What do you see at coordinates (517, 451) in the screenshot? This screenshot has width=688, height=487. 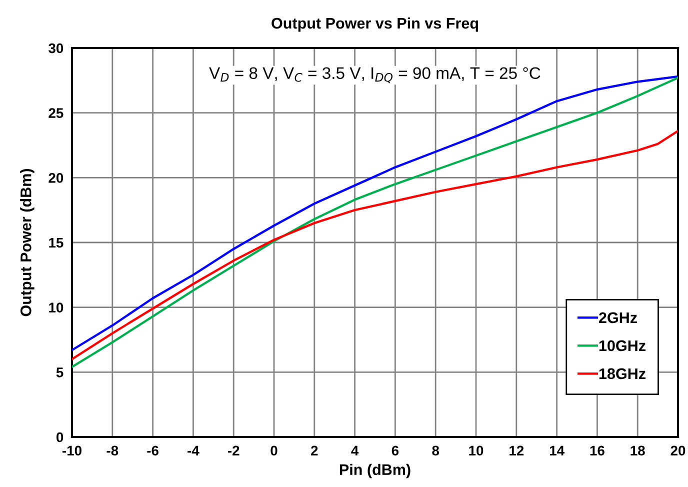 I see `x-tick-label: 12` at bounding box center [517, 451].